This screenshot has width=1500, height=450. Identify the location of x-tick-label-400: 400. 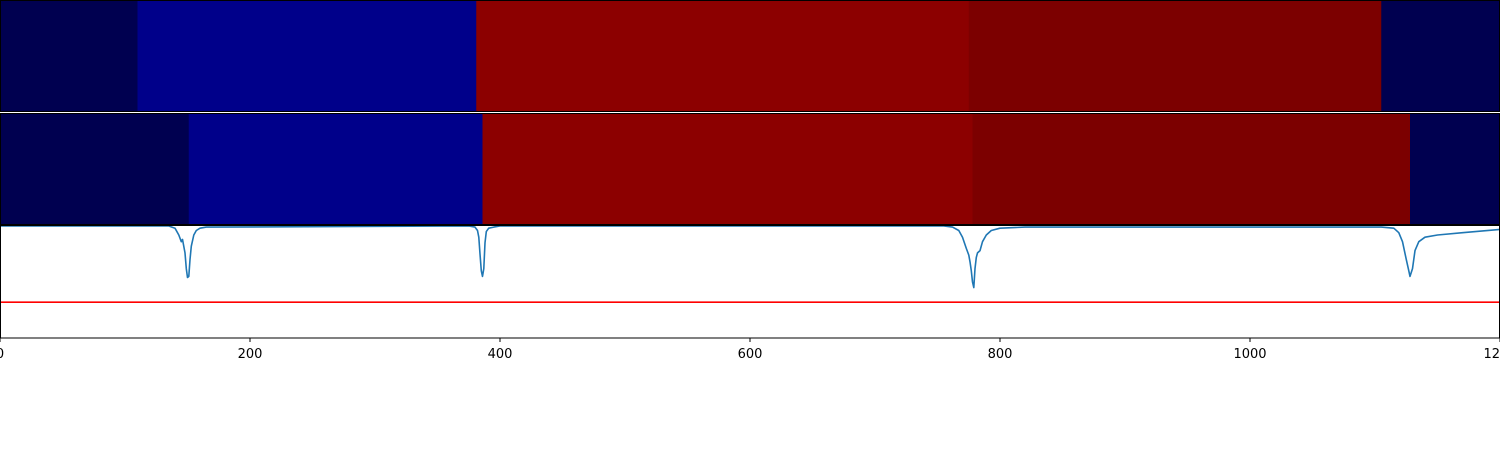
(500, 354).